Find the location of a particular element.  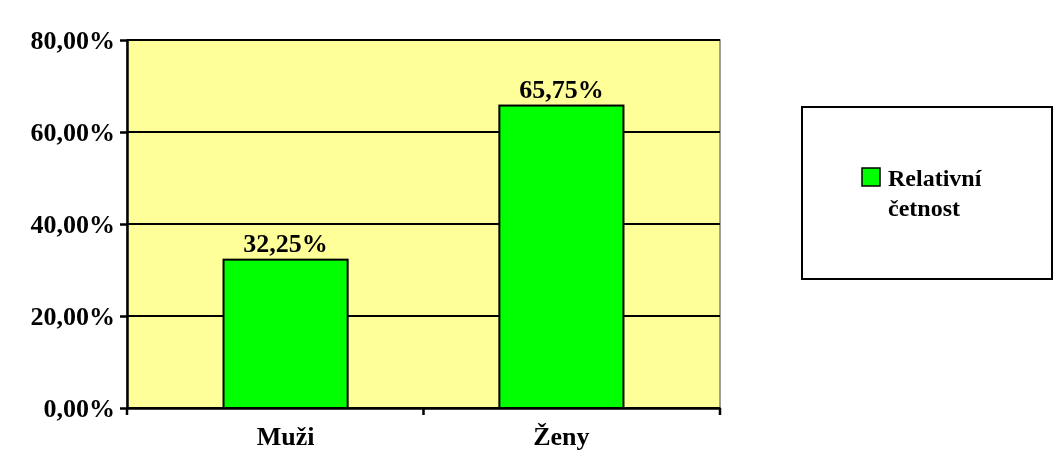

y-tick-label: 60,00% is located at coordinates (72, 132).